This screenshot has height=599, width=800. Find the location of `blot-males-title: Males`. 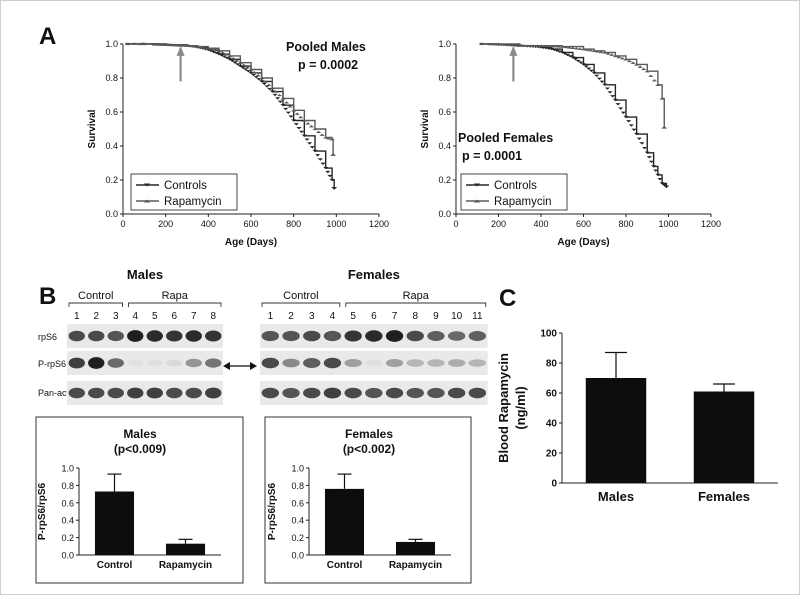

blot-males-title: Males is located at coordinates (145, 274).